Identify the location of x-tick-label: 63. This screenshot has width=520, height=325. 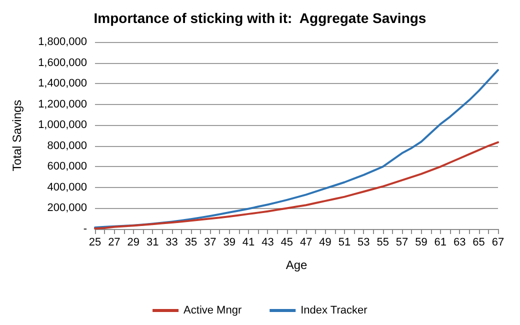
(459, 242).